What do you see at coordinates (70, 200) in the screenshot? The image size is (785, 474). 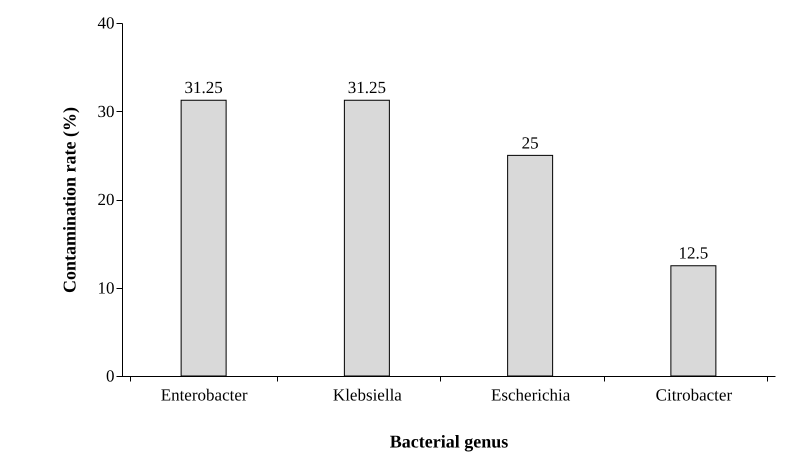 I see `y-axis-title: Contamination rate (%)` at bounding box center [70, 200].